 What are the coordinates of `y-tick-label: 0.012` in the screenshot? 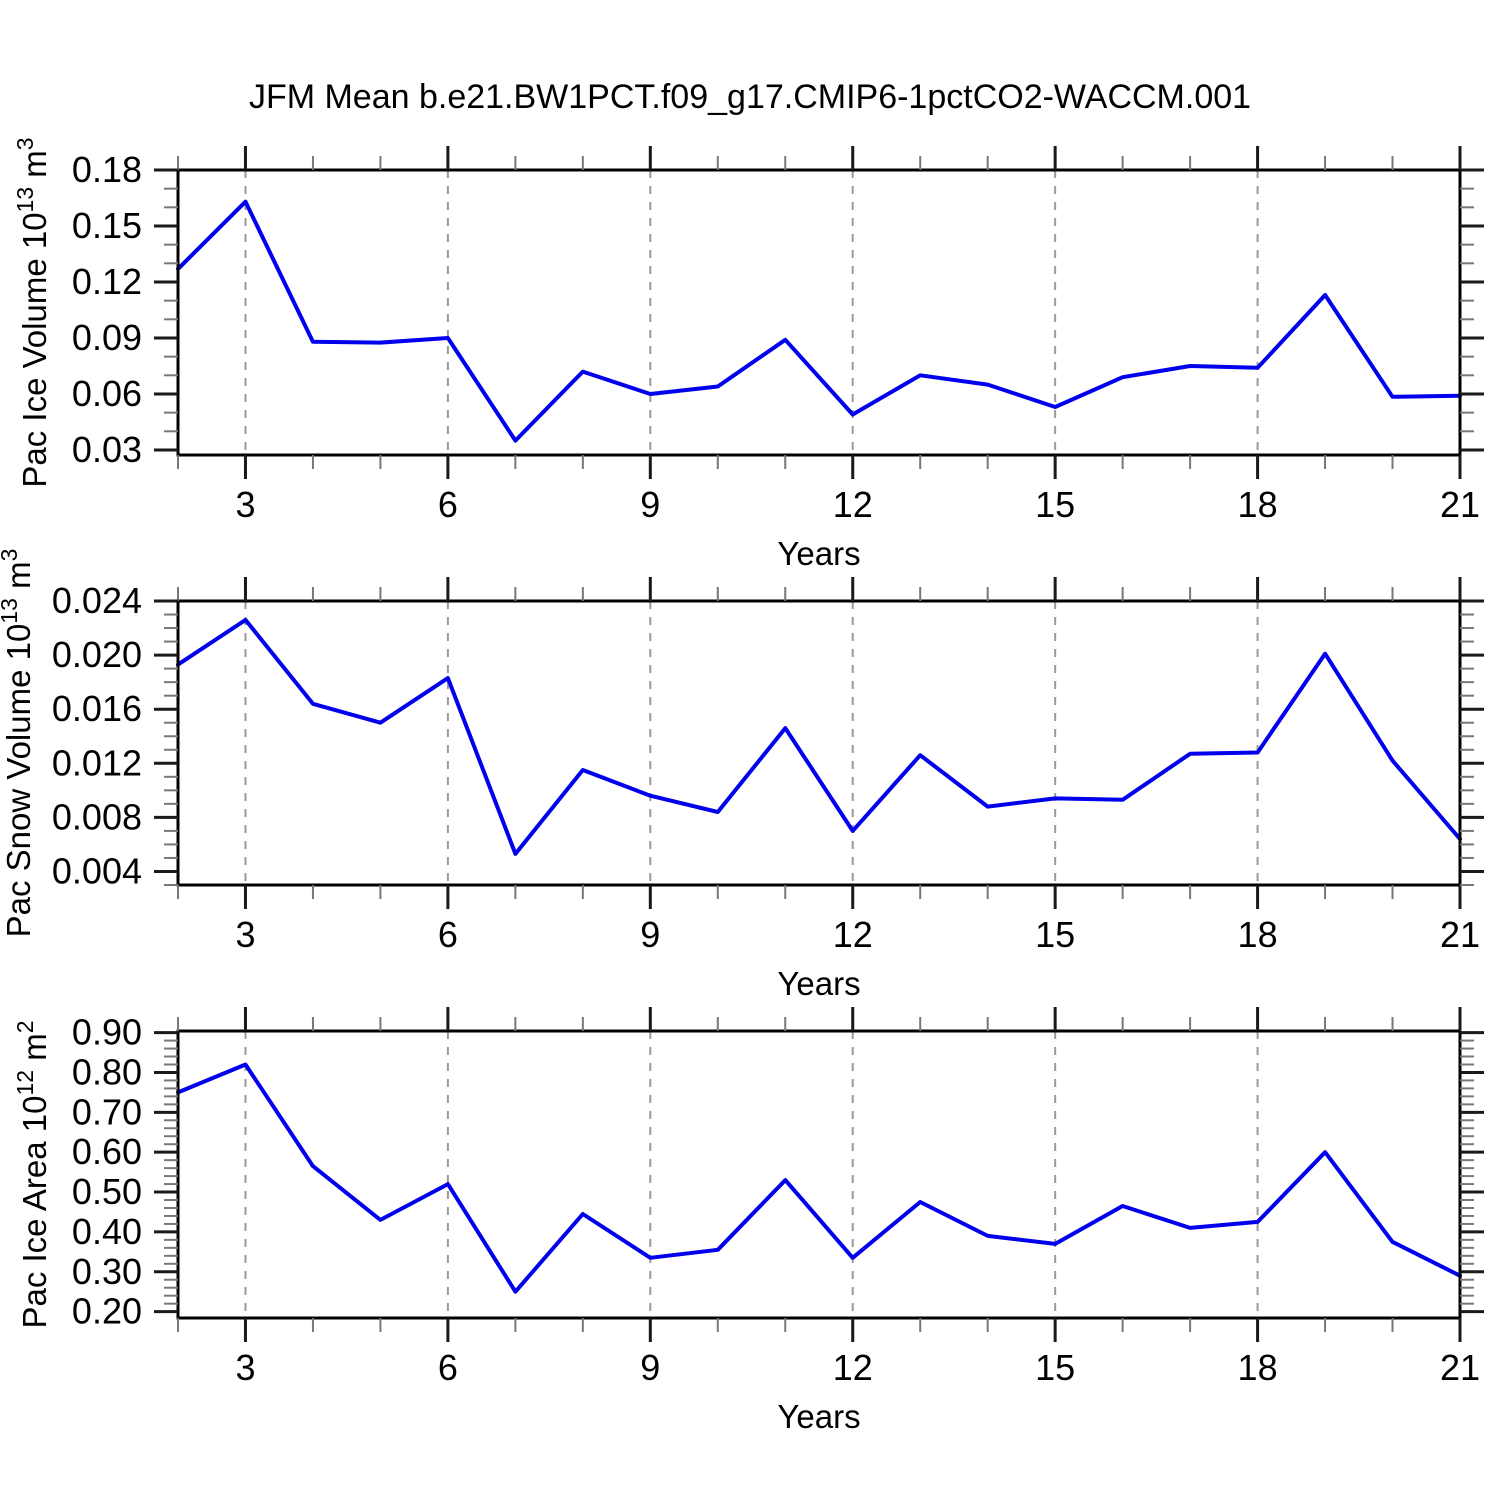 It's located at (97, 762).